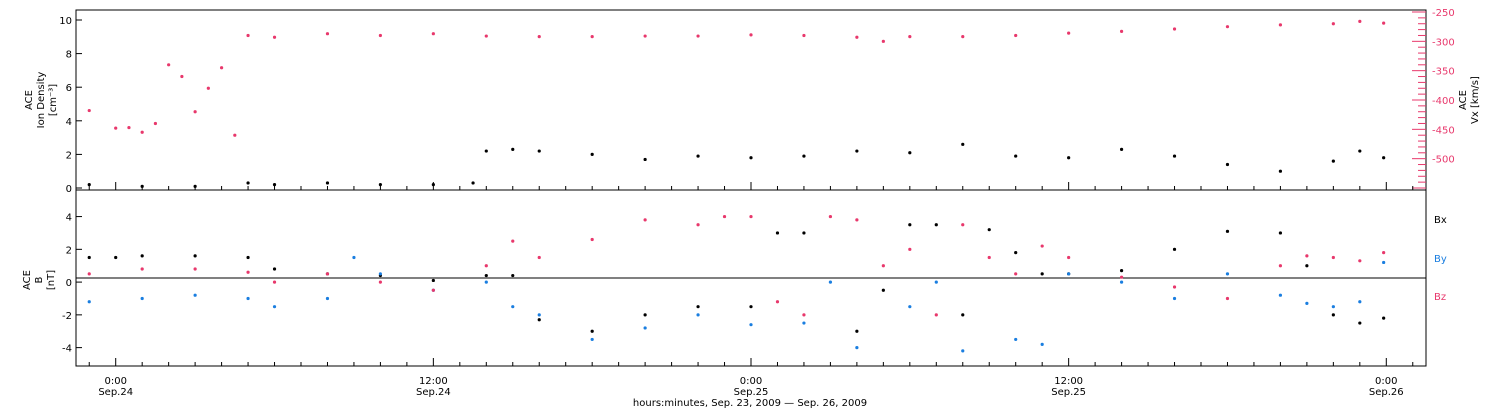 This screenshot has width=1500, height=410. What do you see at coordinates (1463, 100) in the screenshot?
I see `velocity-label-ace: ACE` at bounding box center [1463, 100].